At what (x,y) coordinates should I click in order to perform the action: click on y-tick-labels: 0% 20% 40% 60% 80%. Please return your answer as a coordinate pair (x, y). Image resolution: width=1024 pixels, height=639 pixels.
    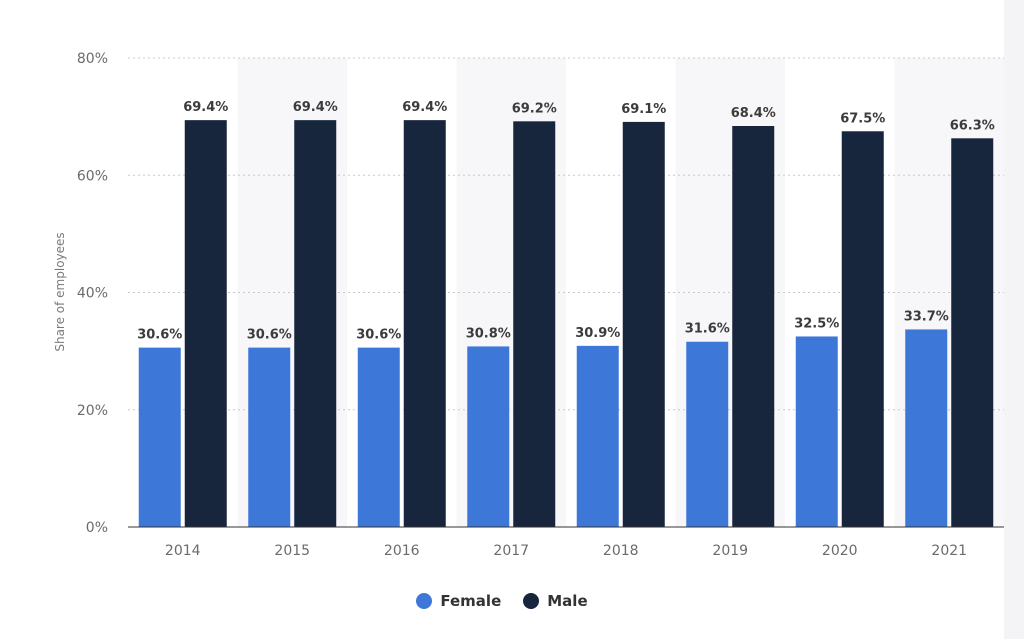
    Looking at the image, I should click on (92, 293).